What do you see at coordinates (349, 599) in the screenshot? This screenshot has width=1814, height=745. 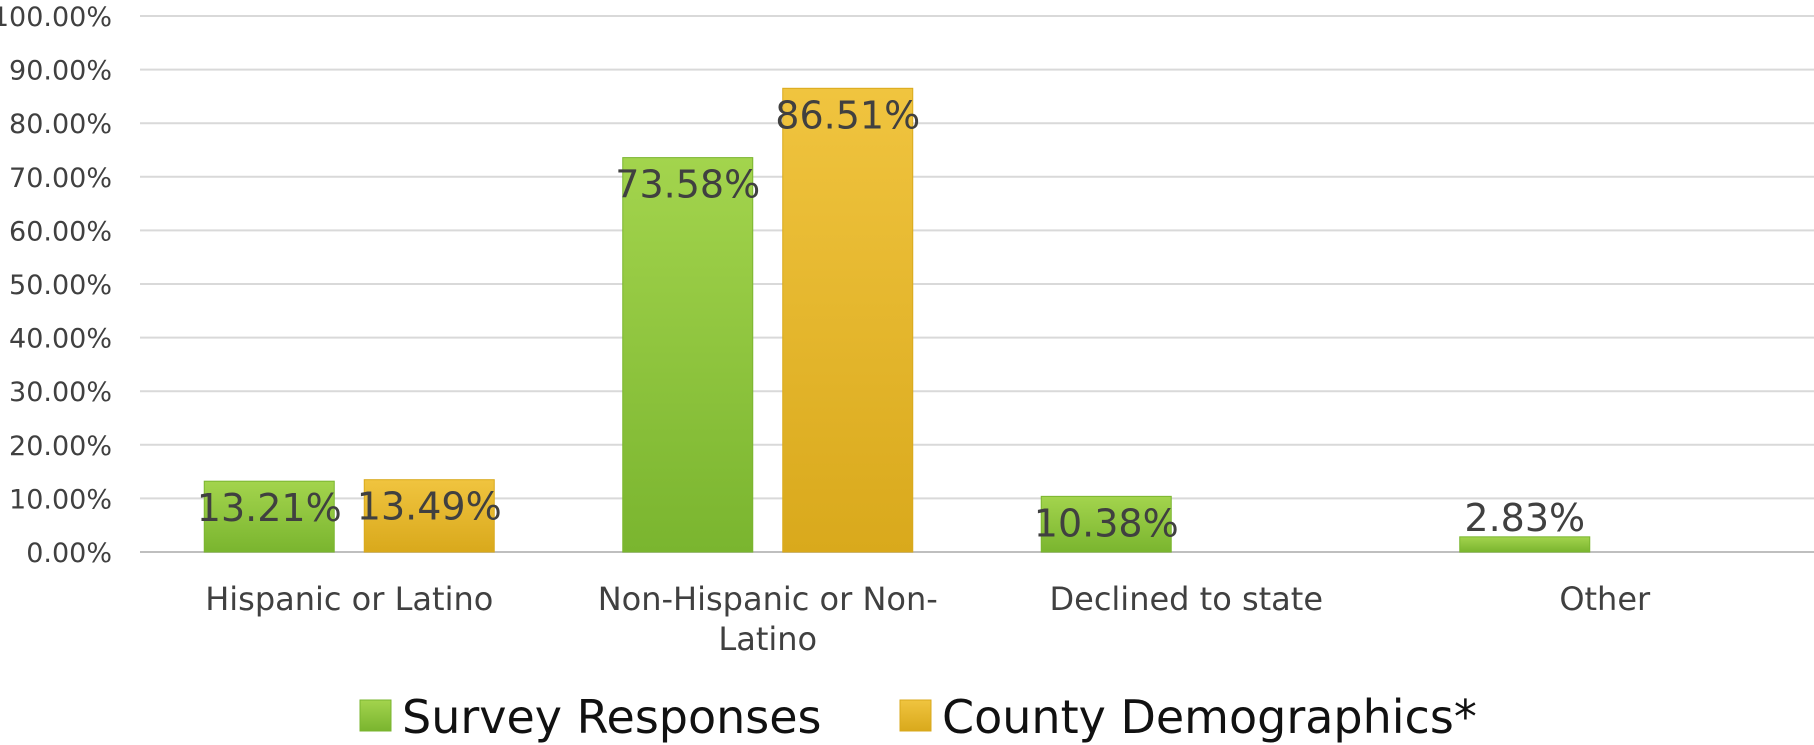 I see `x-category-label: Hispanic or Latino` at bounding box center [349, 599].